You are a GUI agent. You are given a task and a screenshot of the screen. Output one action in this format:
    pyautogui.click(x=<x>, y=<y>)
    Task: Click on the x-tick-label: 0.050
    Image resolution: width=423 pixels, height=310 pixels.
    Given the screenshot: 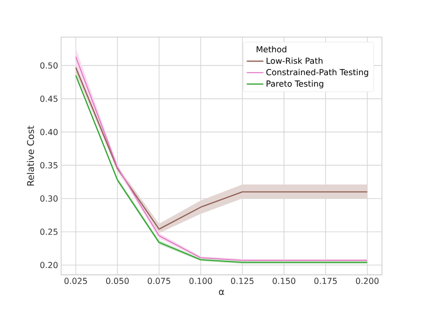 What is the action you would take?
    pyautogui.click(x=117, y=281)
    